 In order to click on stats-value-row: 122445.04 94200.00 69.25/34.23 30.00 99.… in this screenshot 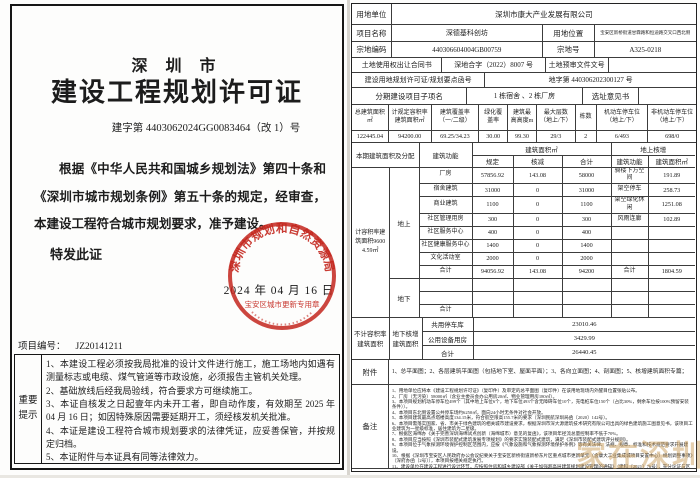, I will do `click(524, 137)`.